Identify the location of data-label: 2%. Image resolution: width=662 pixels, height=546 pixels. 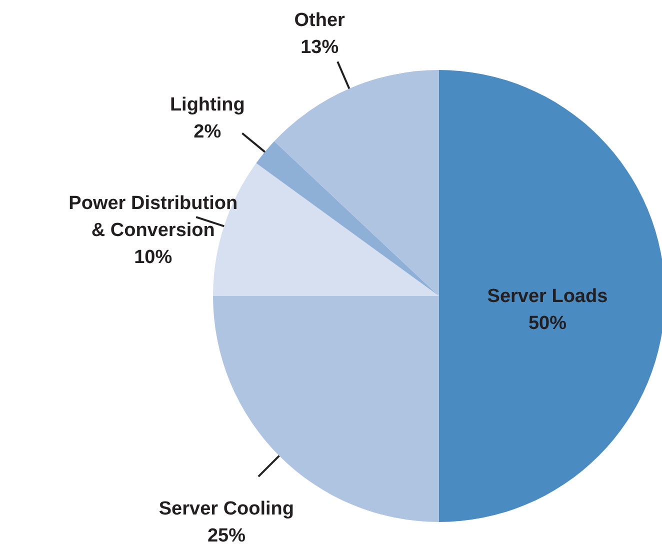
(208, 131).